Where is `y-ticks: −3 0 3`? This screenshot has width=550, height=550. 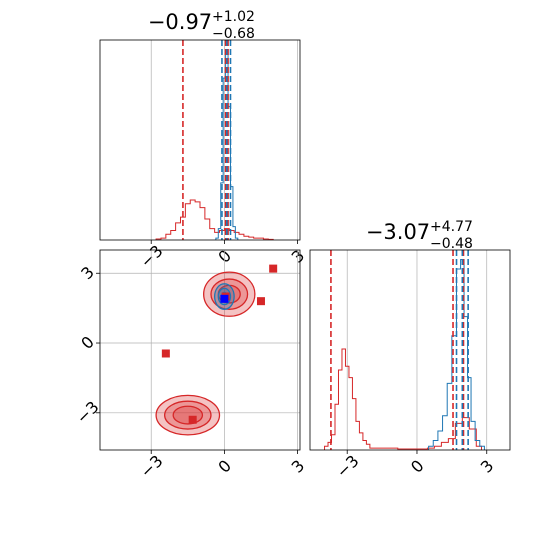
y-ticks: −3 0 3 is located at coordinates (88, 345).